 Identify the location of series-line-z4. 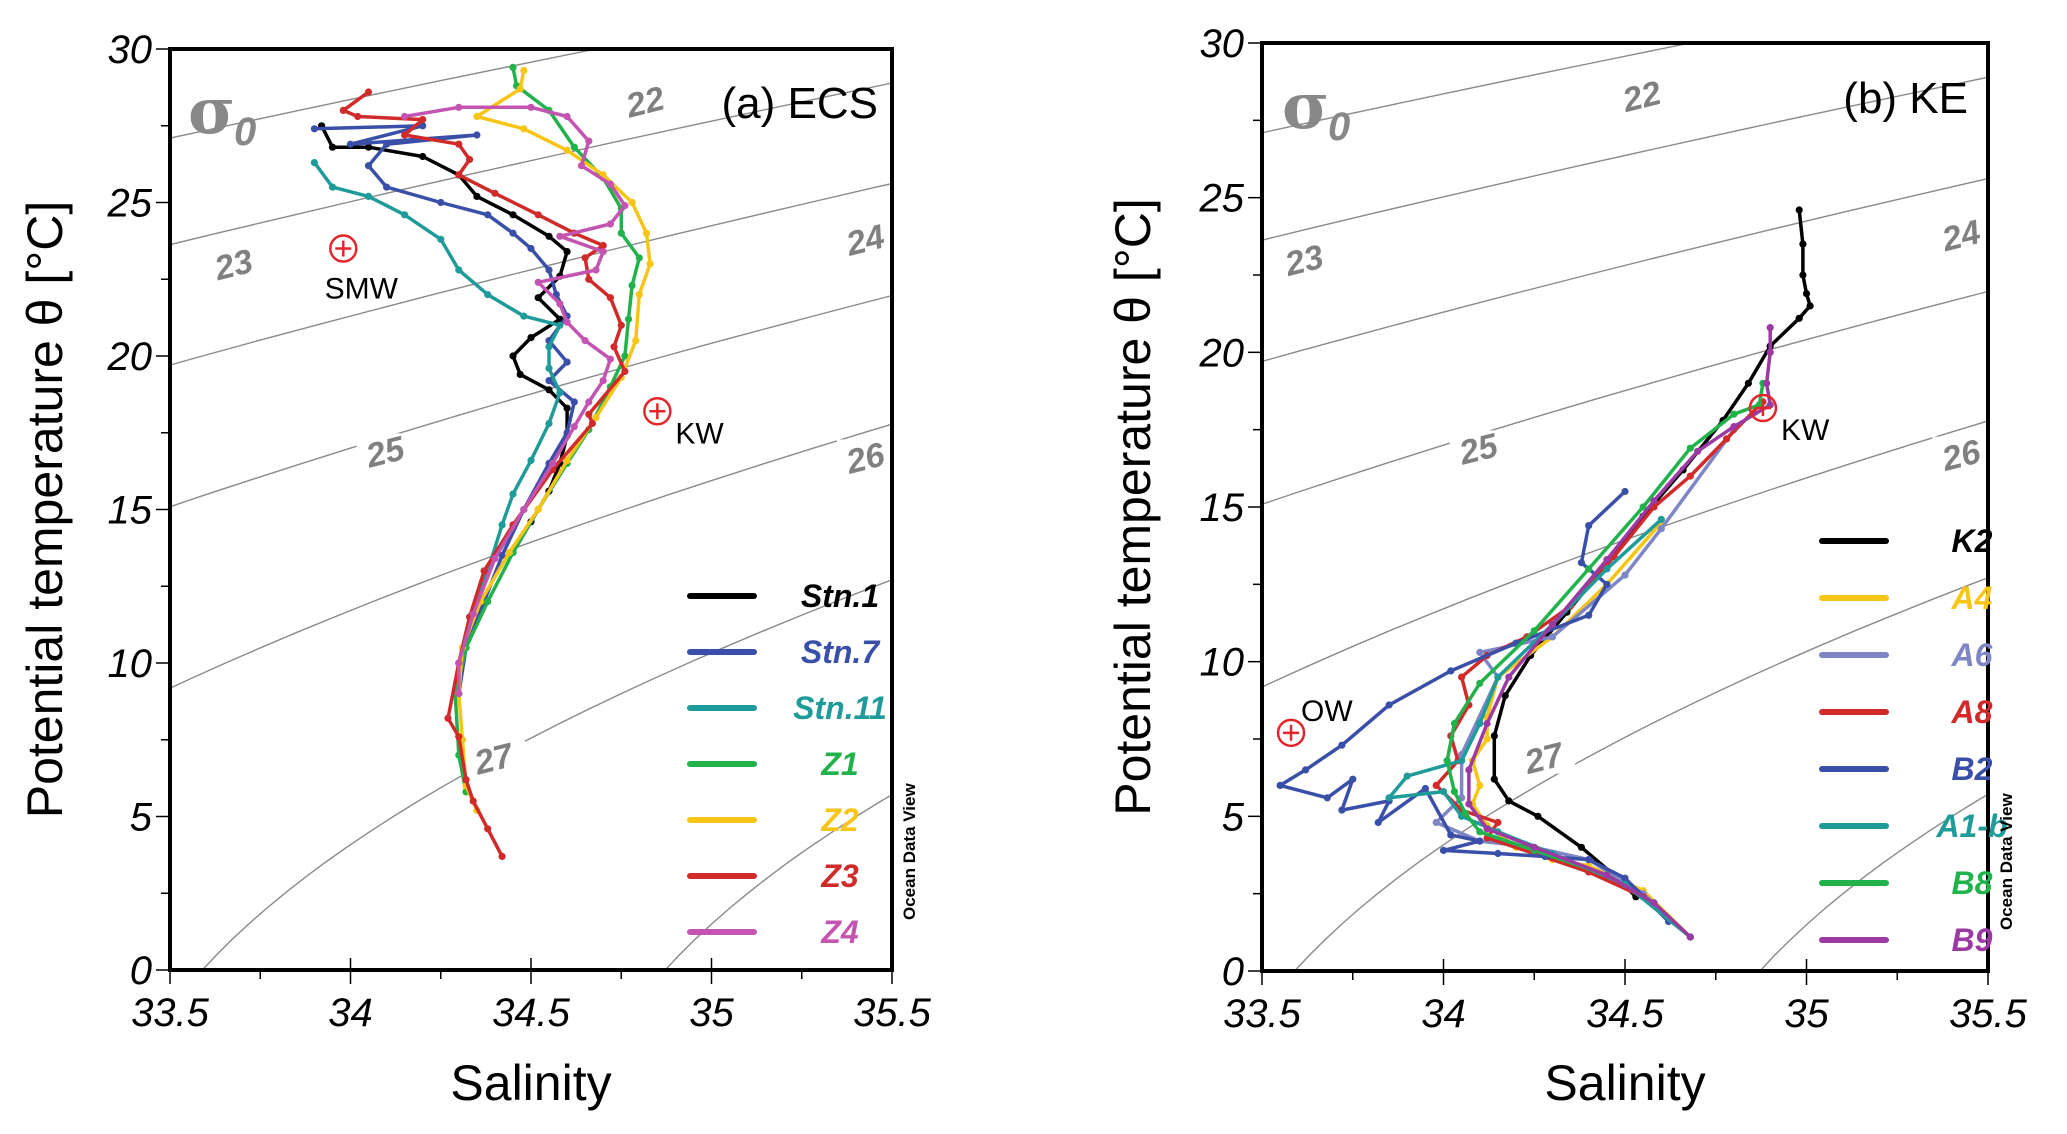
(514, 400).